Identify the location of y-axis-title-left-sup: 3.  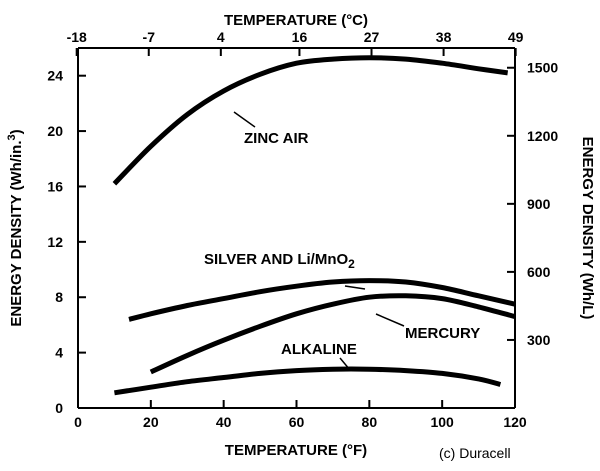
(12, 137).